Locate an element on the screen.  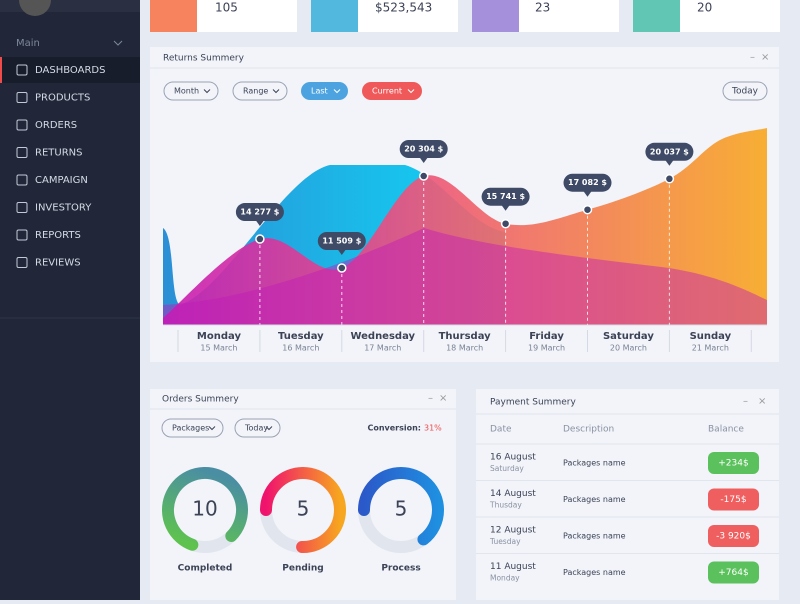
section-label: Main is located at coordinates (28, 43).